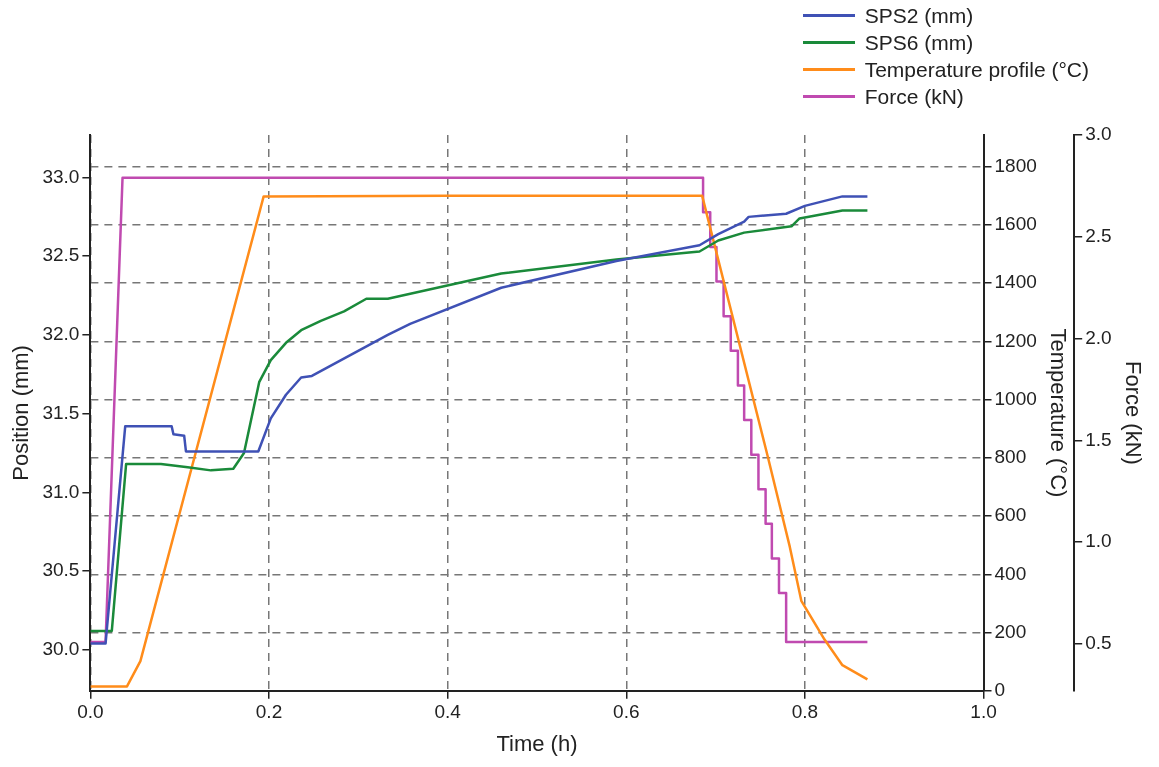 This screenshot has width=1159, height=767. I want to click on y2-tick-label: 600, so click(1010, 515).